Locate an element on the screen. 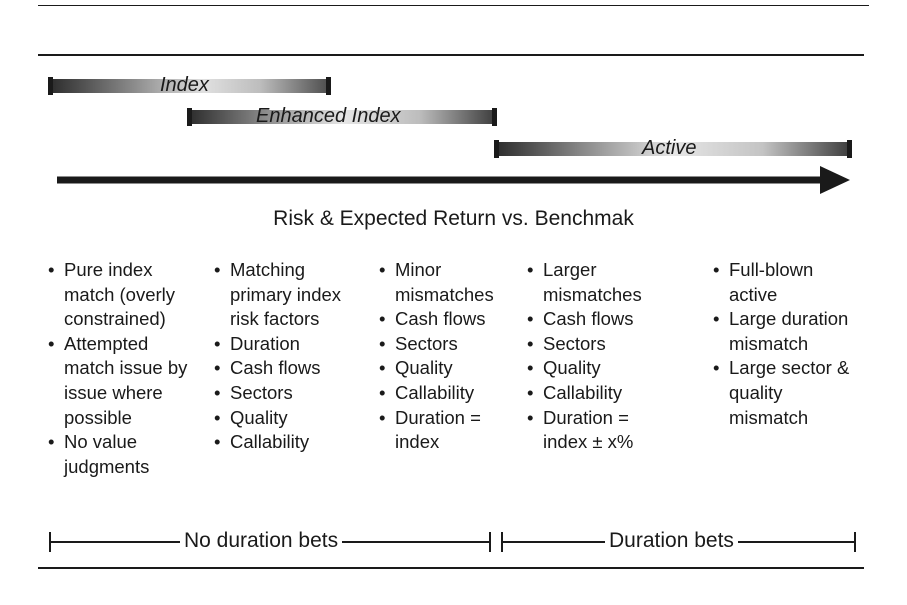  list-item: No value judgments is located at coordinates (123, 454).